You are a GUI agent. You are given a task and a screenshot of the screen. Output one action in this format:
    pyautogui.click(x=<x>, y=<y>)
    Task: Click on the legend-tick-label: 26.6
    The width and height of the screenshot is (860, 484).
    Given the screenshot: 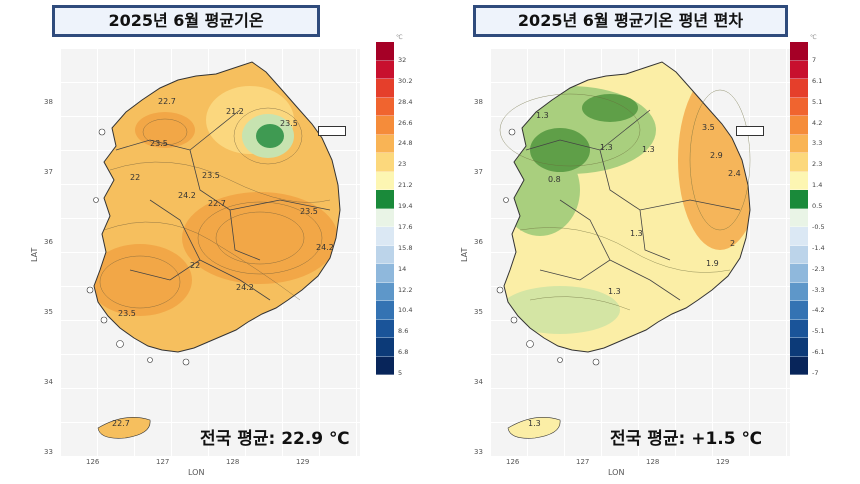 What is the action you would take?
    pyautogui.click(x=405, y=122)
    